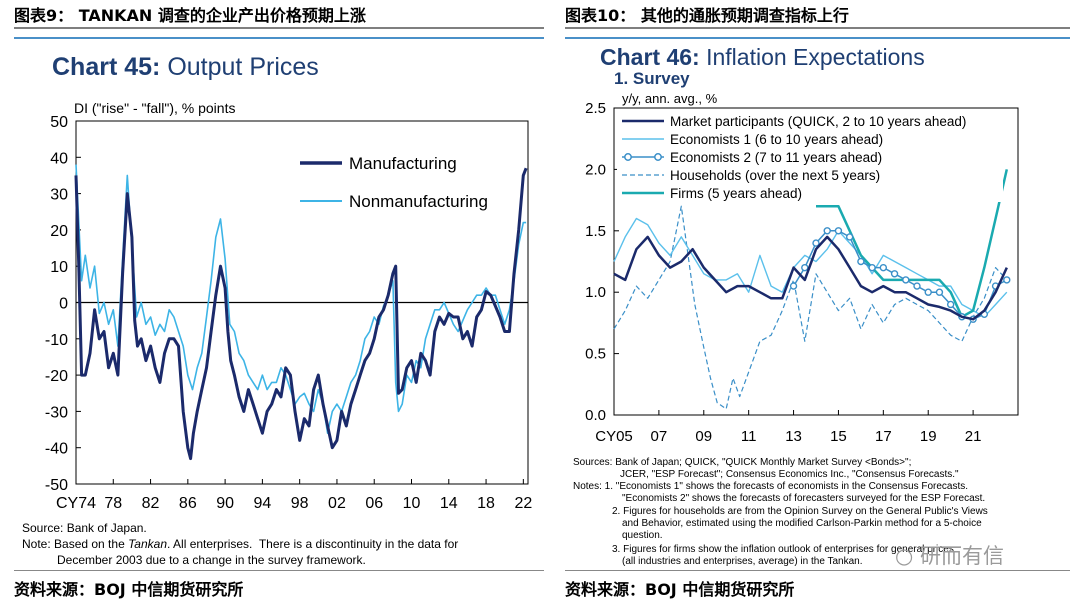 This screenshot has height=602, width=1080. What do you see at coordinates (151, 503) in the screenshot?
I see `chart45-xtick-label: 82` at bounding box center [151, 503].